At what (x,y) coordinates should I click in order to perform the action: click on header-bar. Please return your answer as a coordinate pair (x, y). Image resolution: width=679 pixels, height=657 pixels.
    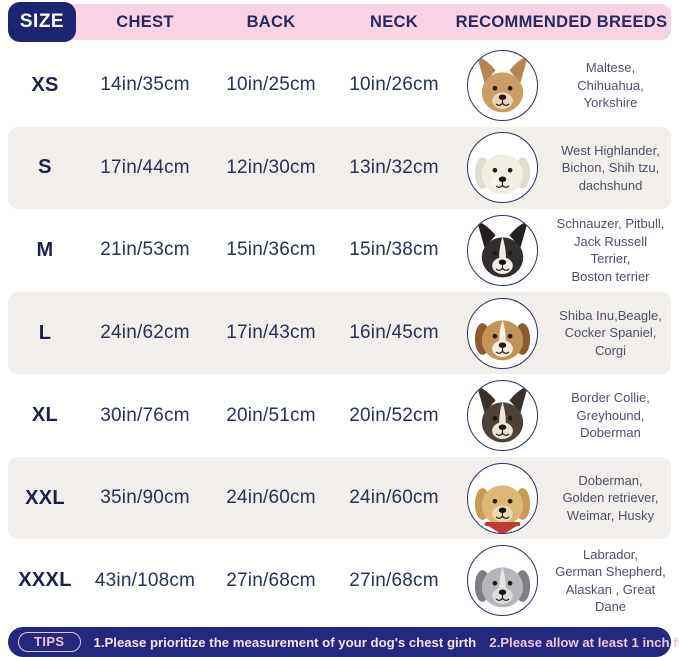
    Looking at the image, I should click on (339, 22).